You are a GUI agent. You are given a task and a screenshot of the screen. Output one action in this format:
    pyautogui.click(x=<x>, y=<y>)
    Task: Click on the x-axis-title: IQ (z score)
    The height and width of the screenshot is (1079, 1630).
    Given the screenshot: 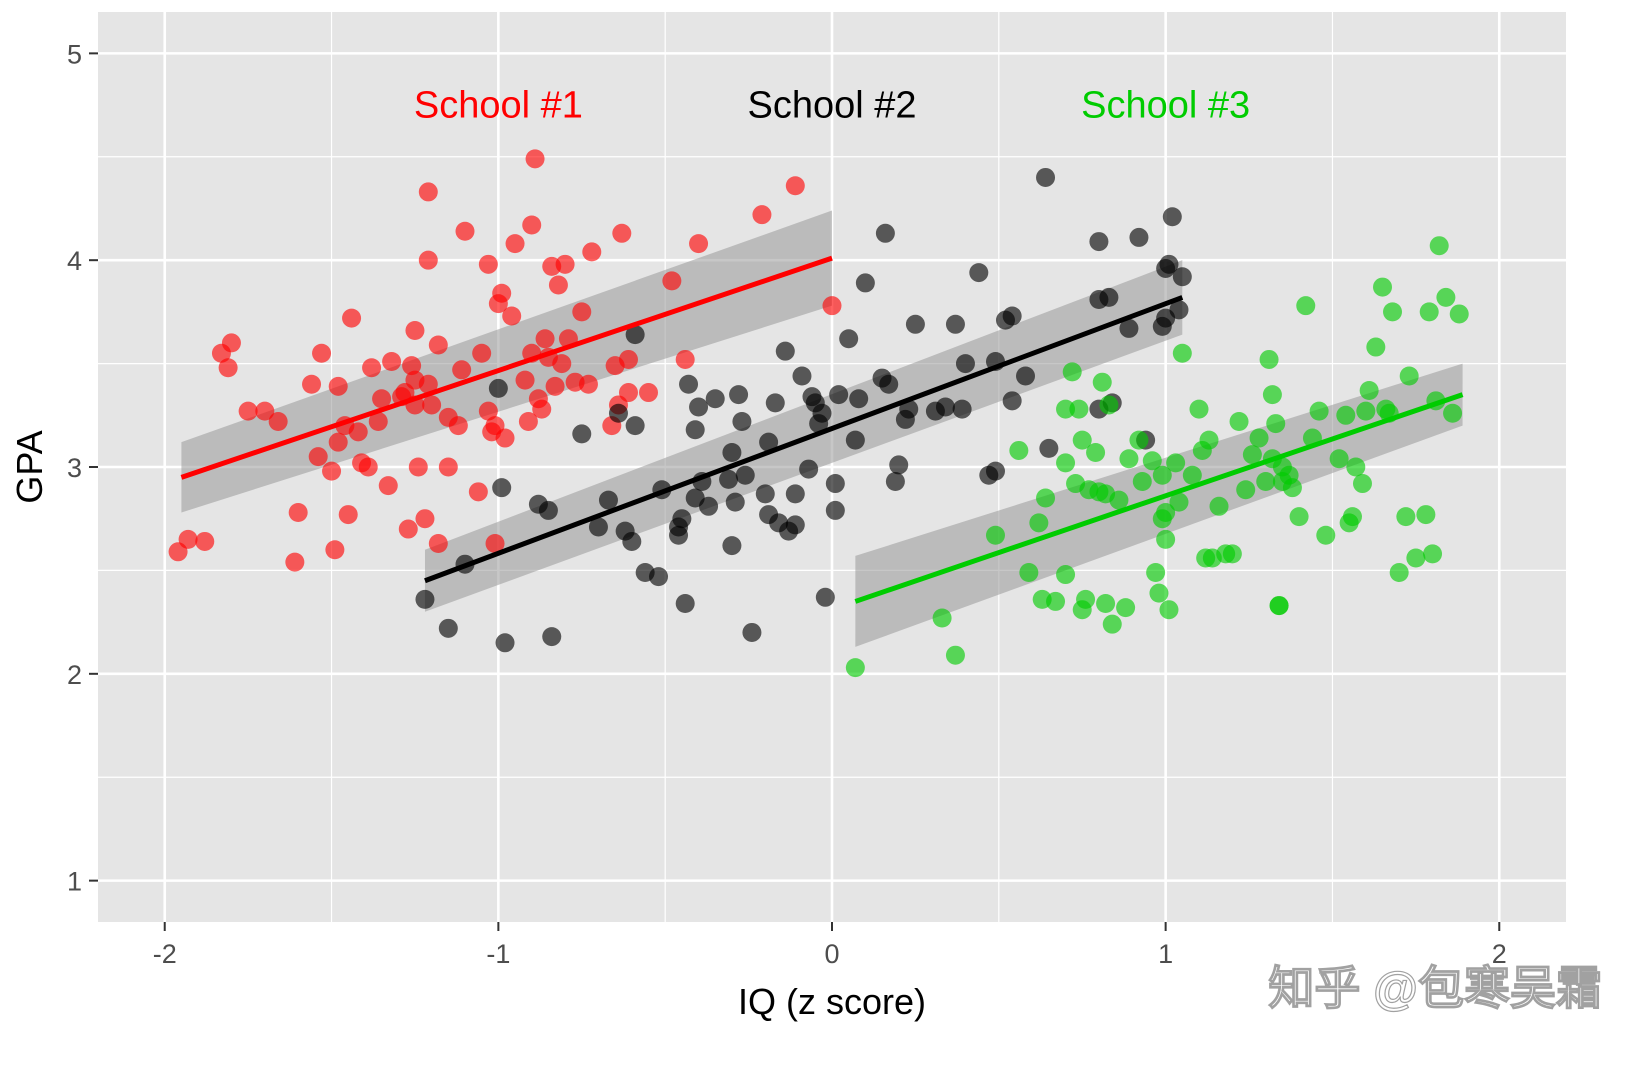 What is the action you would take?
    pyautogui.click(x=832, y=1001)
    